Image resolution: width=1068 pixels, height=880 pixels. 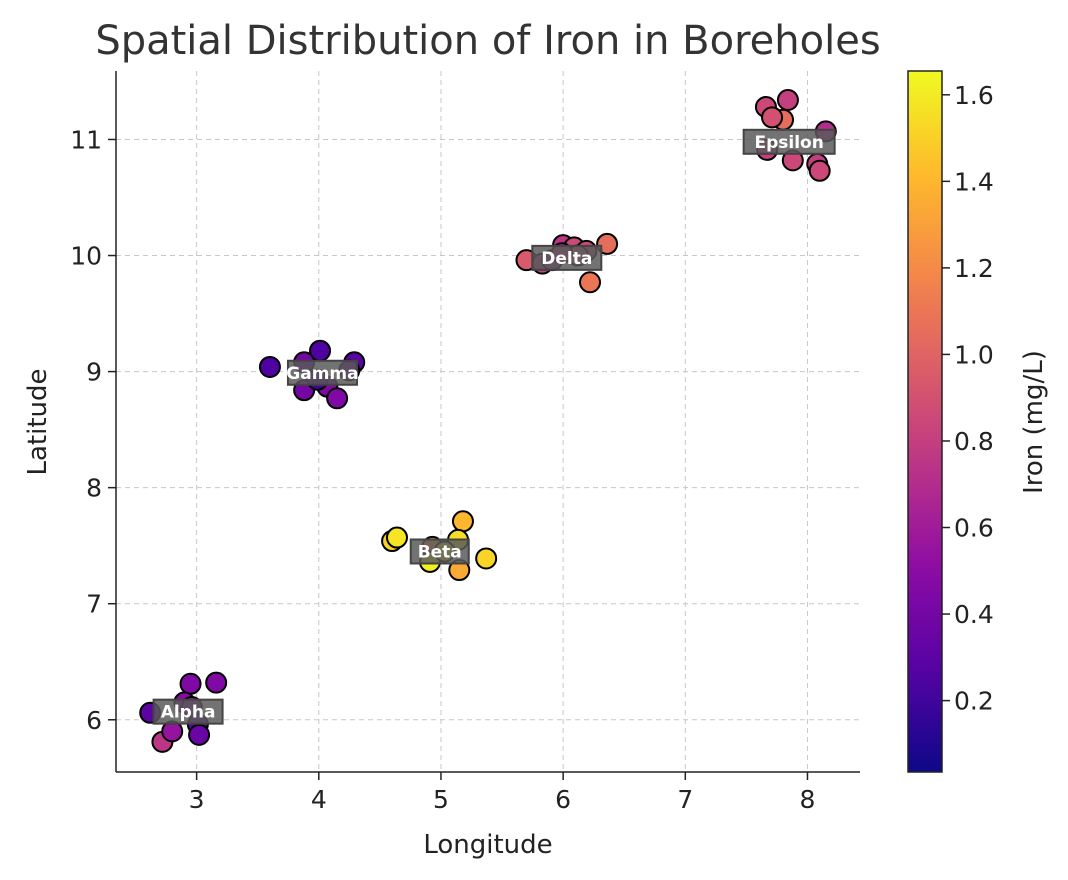 What do you see at coordinates (1034, 422) in the screenshot?
I see `colorbar-label: Iron (mg/L)` at bounding box center [1034, 422].